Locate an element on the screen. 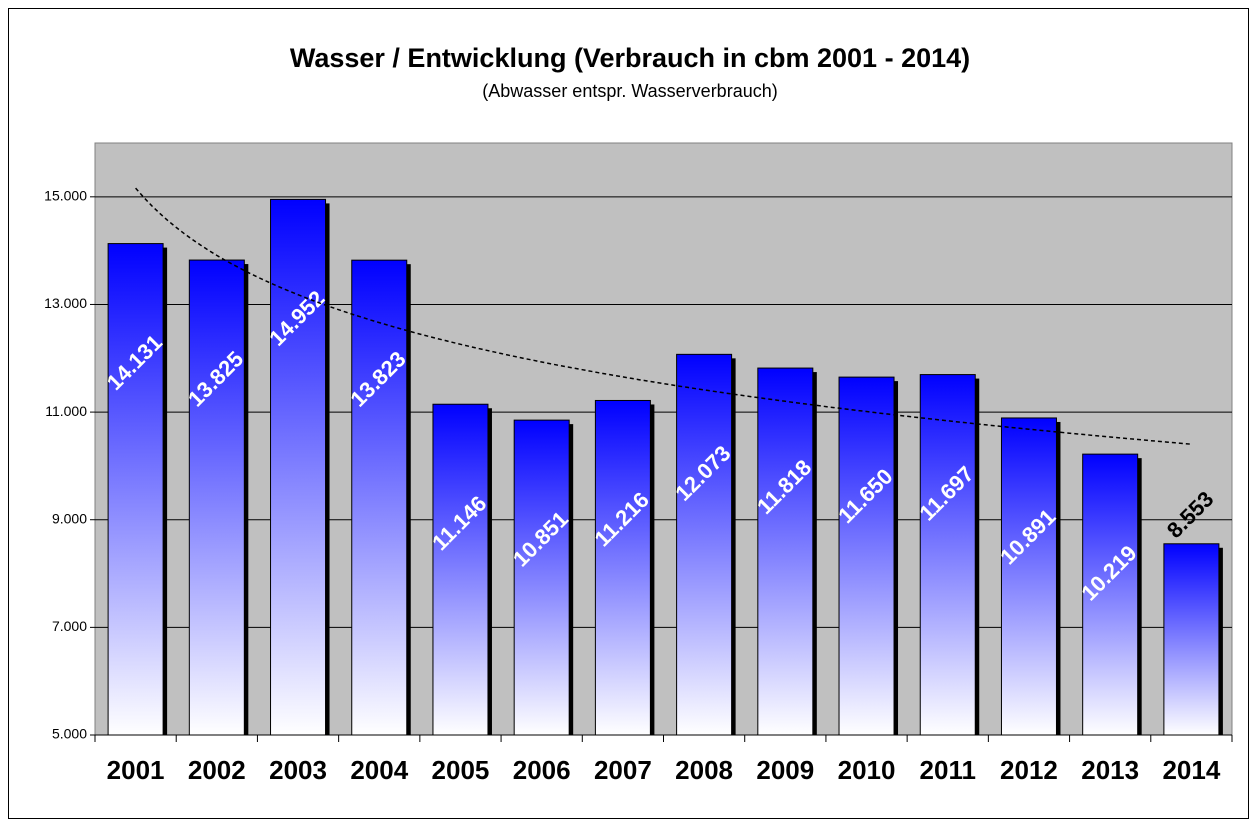  y-tick-label: 9.000 is located at coordinates (69, 518).